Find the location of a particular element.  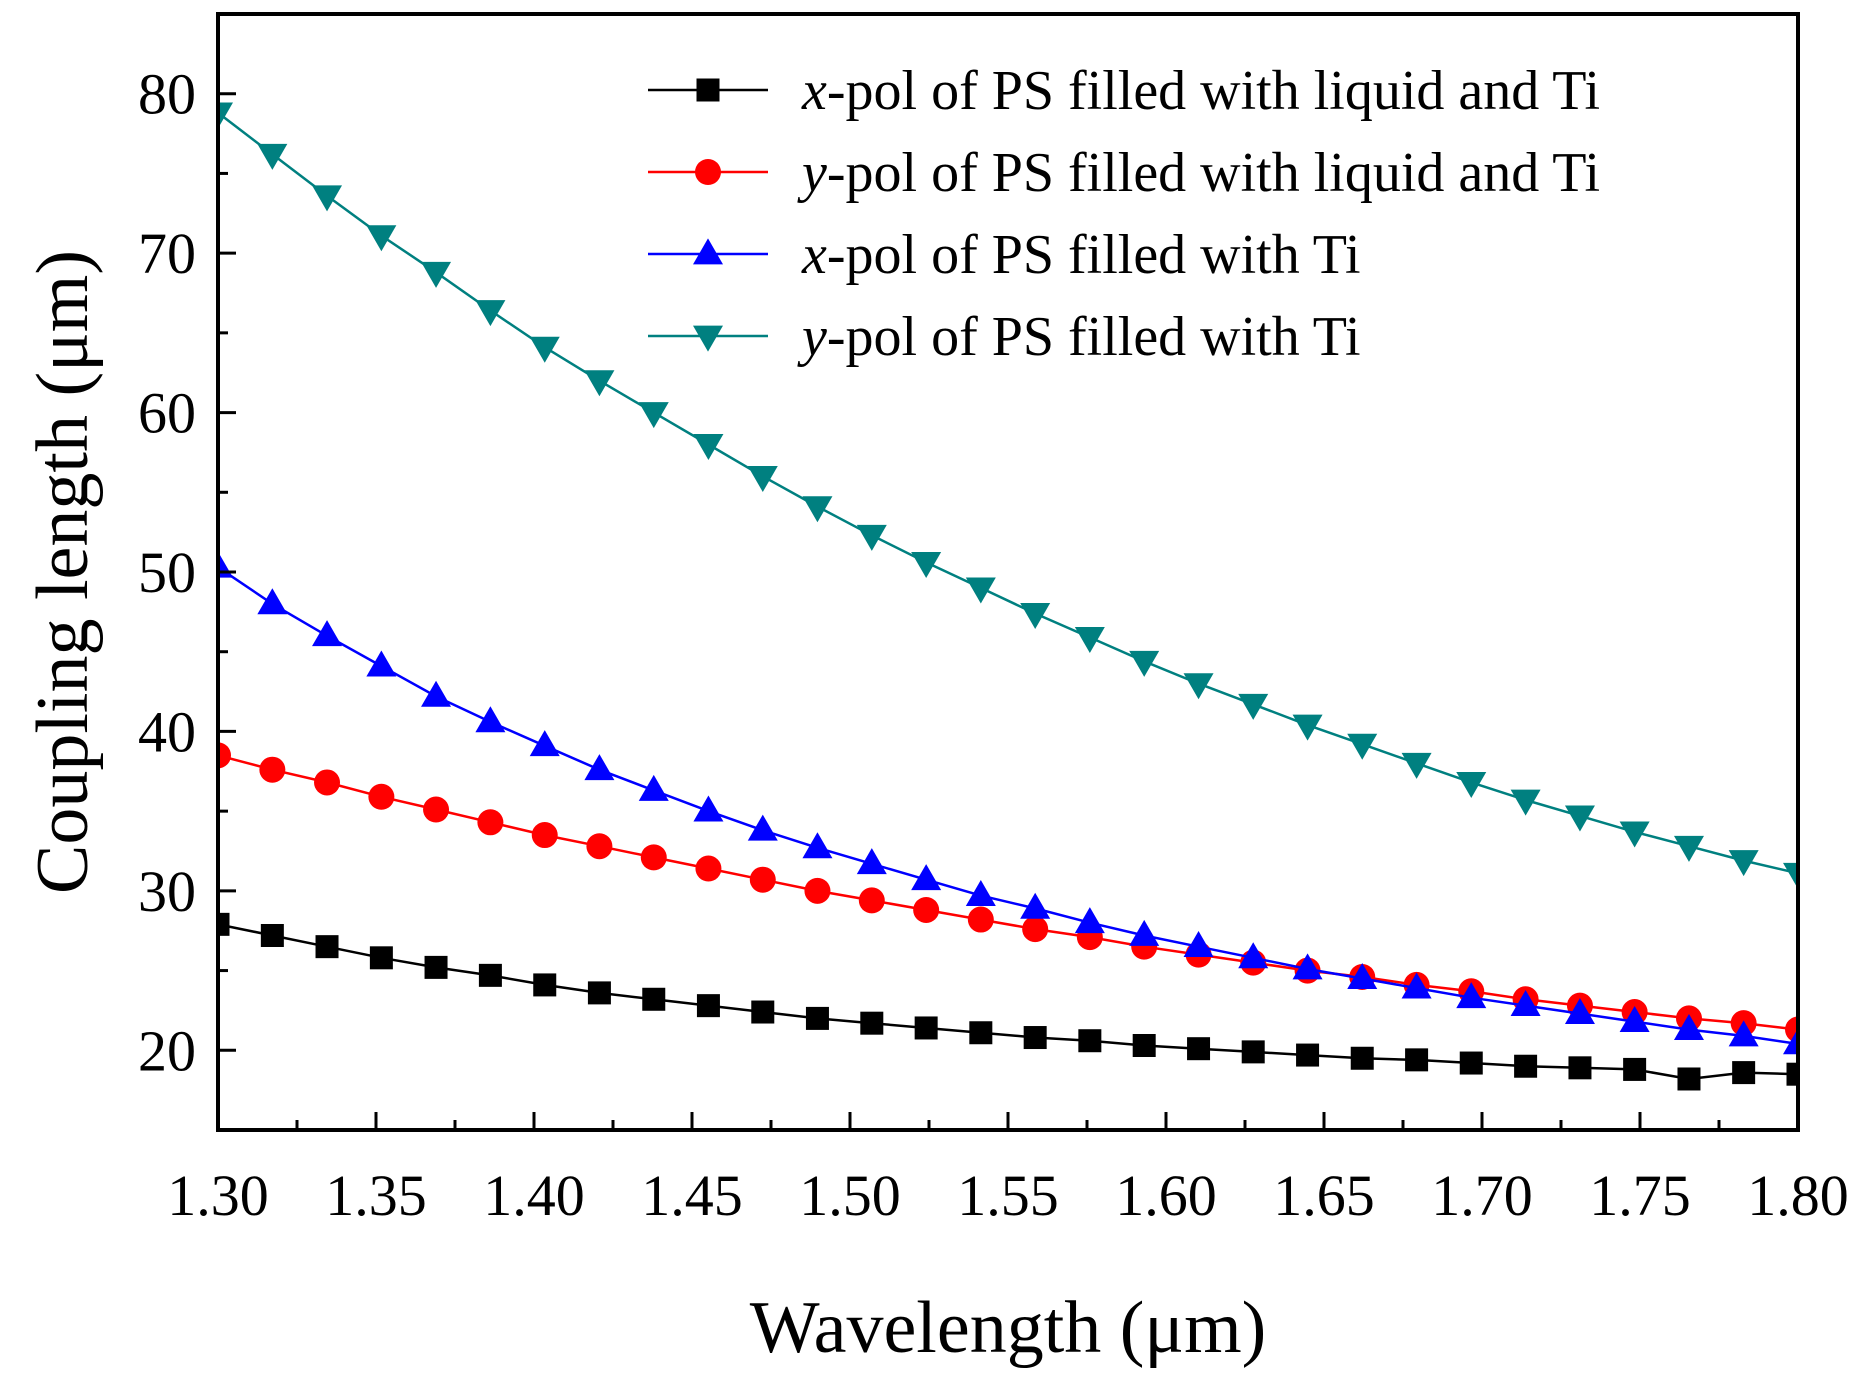

y-tick-label: 20 is located at coordinates (167, 1050).